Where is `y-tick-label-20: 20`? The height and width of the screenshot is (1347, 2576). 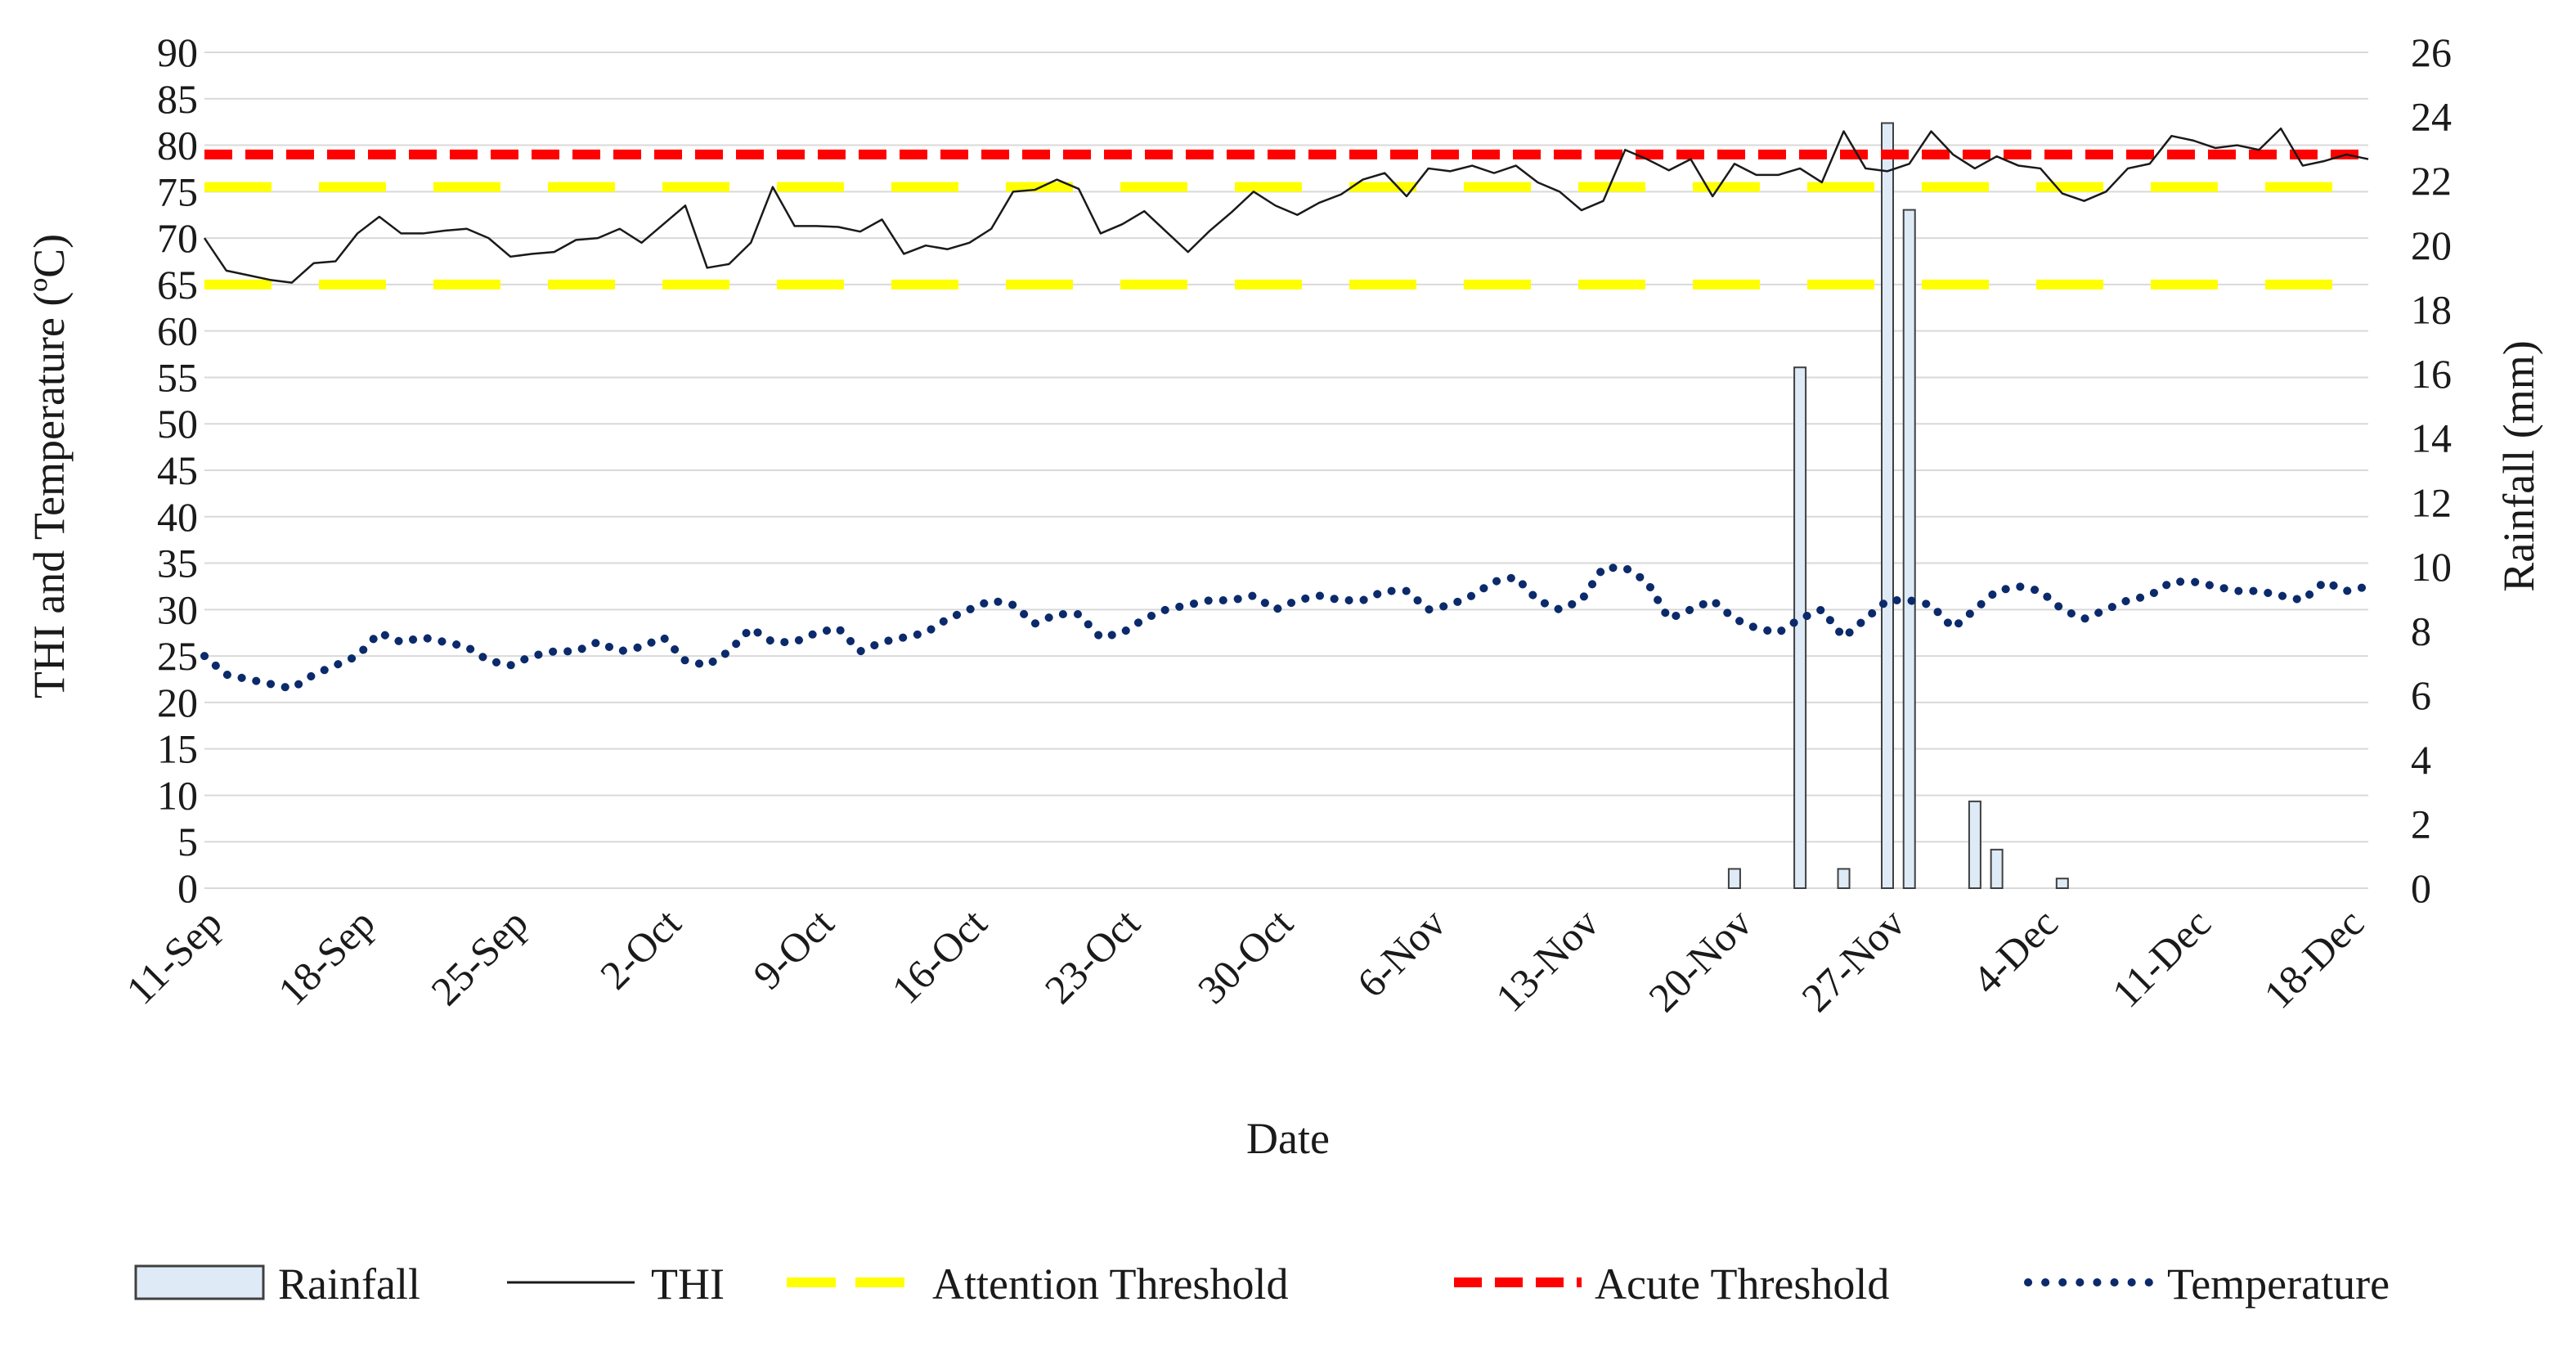
y-tick-label-20: 20 is located at coordinates (177, 702).